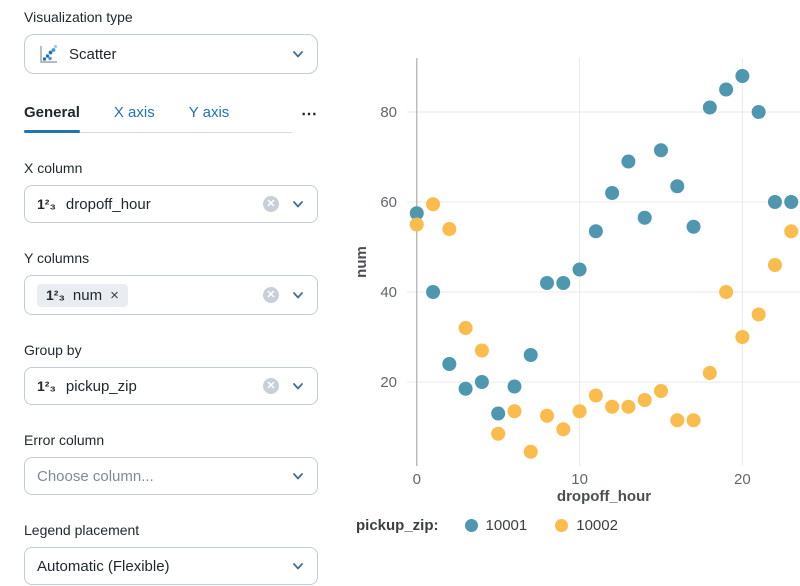 This screenshot has width=800, height=586. Describe the element at coordinates (604, 496) in the screenshot. I see `x-axis-title: dropoff_hour` at that location.